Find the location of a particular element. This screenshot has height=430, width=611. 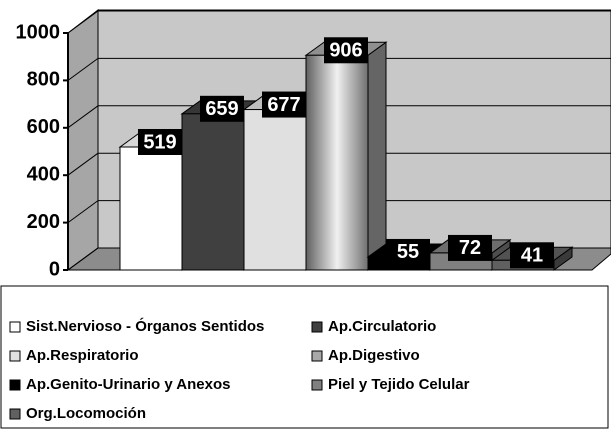

y-tick-label: 1000 is located at coordinates (38, 32).